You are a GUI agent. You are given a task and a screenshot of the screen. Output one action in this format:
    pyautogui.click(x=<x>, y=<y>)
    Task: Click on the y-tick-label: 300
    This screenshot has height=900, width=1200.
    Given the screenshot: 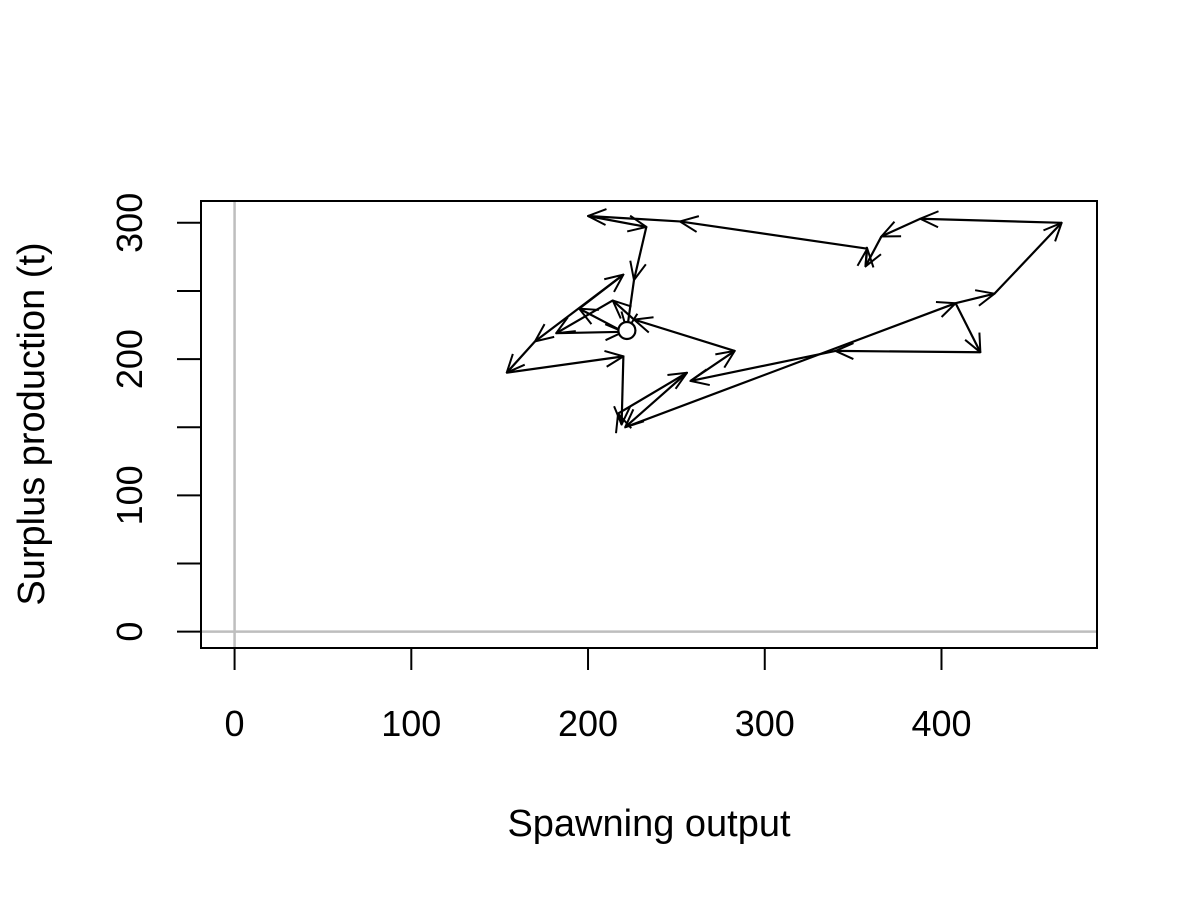 What is the action you would take?
    pyautogui.click(x=129, y=223)
    